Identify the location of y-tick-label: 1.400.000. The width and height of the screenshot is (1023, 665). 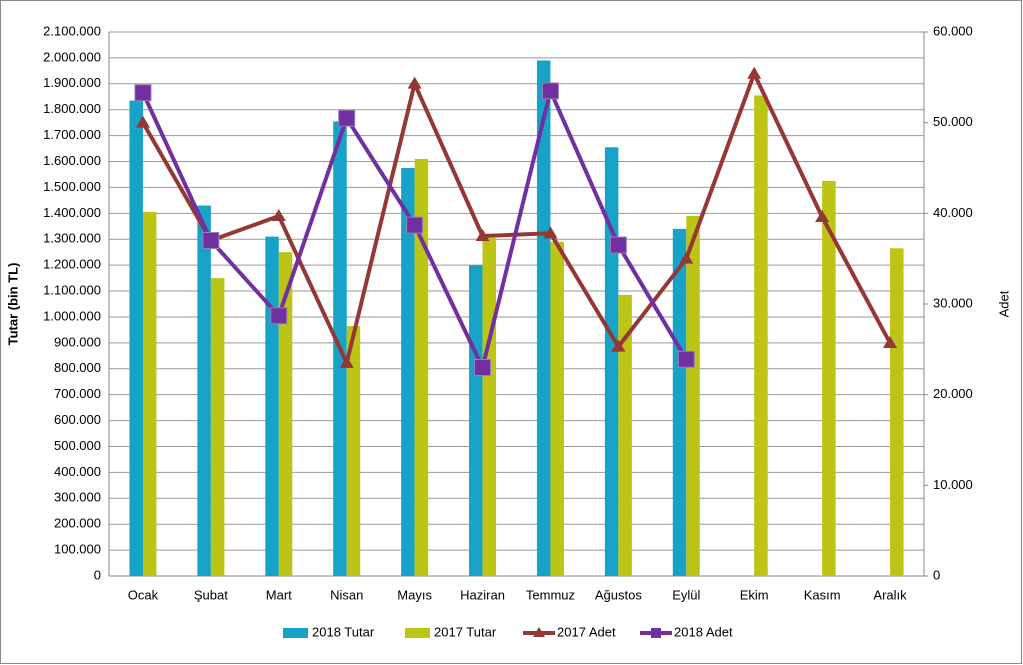
(72, 212).